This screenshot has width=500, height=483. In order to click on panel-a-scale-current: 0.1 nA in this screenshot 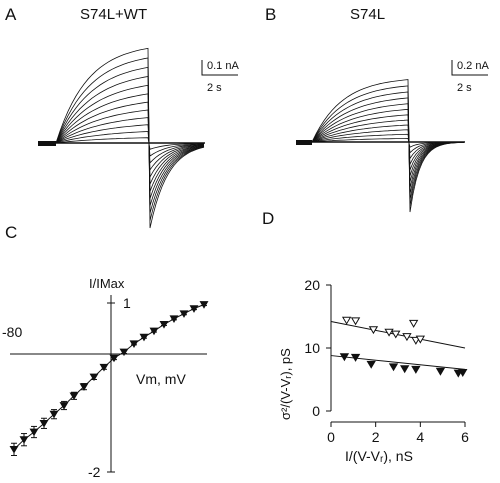, I will do `click(223, 66)`.